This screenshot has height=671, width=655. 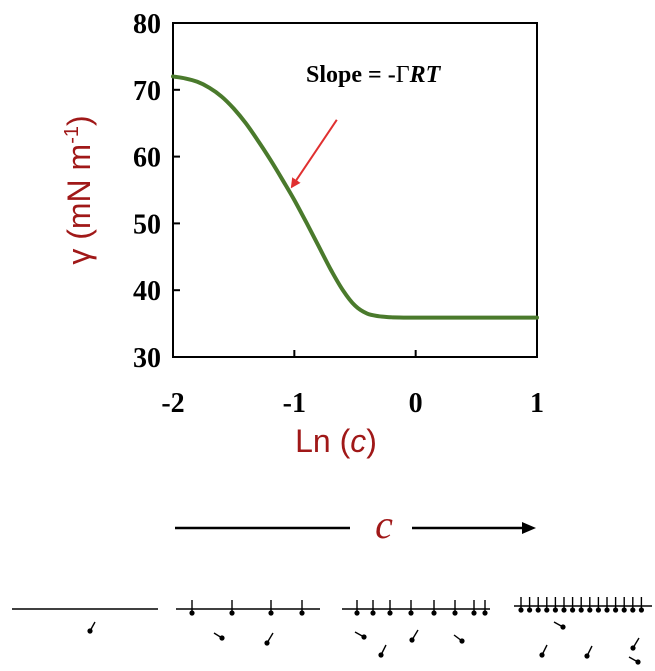 I want to click on y-axis-label: γ (mN m-1), so click(x=79, y=189).